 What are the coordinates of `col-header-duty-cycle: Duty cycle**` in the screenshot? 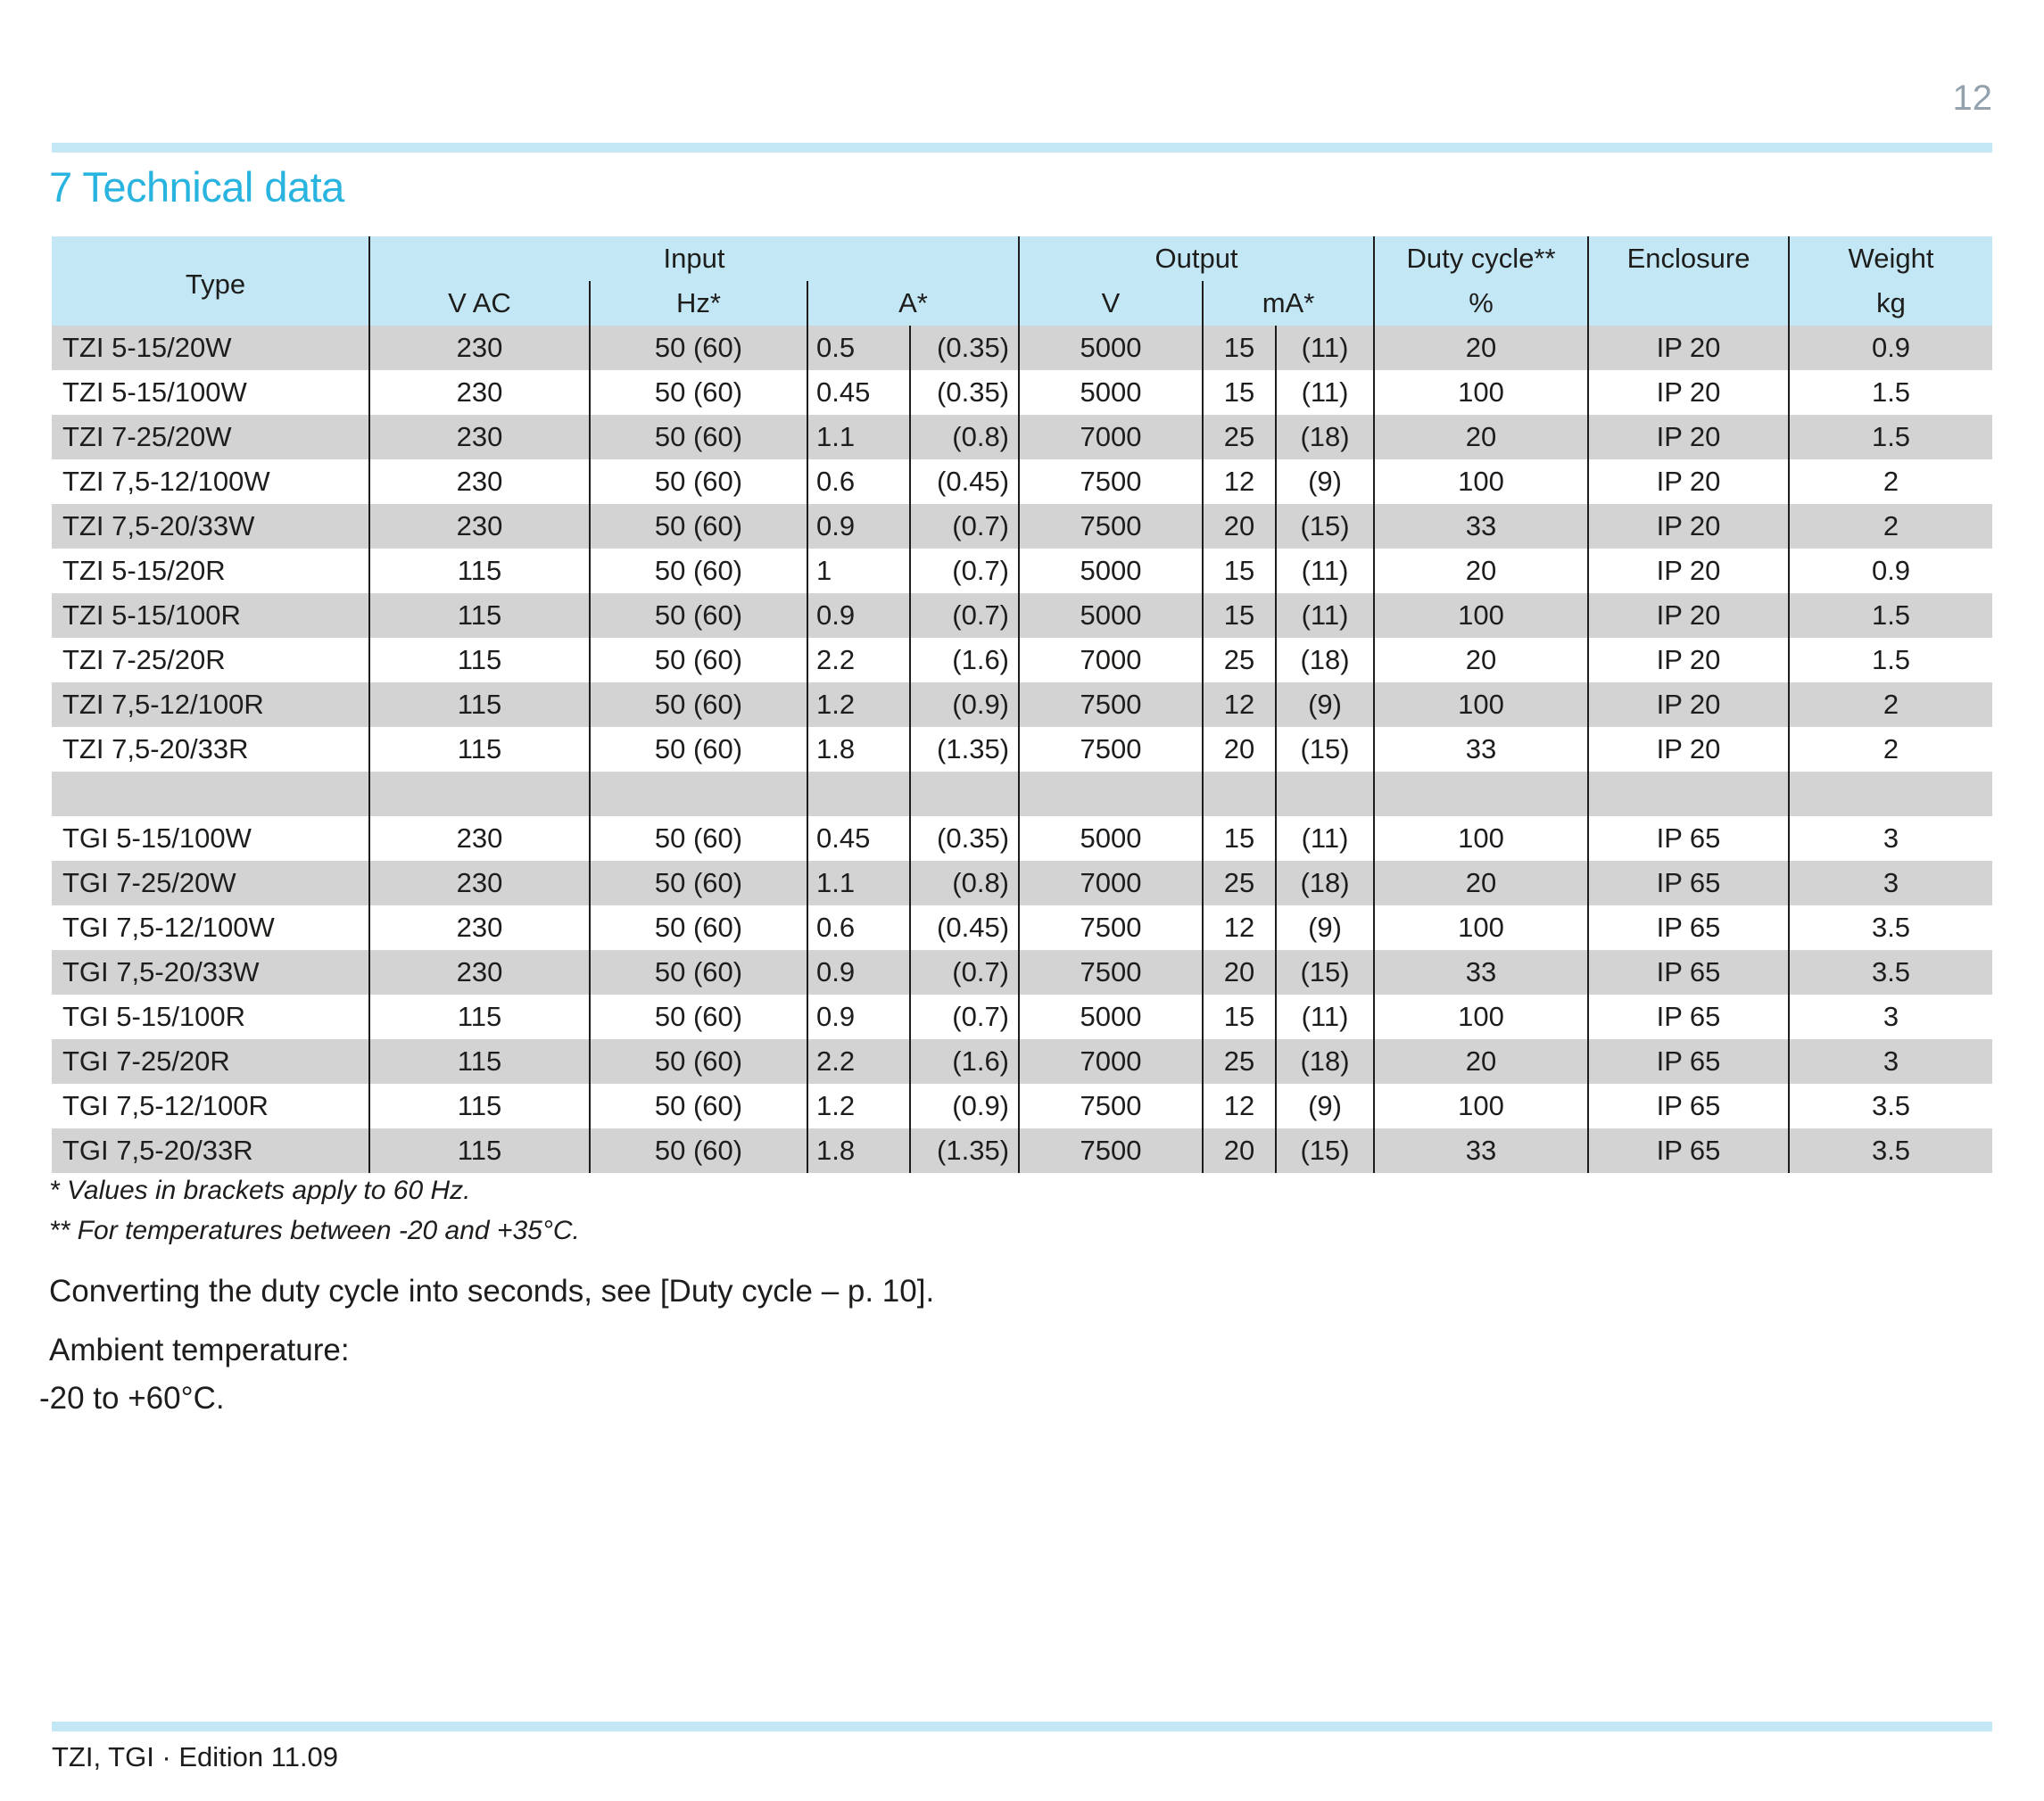 It's located at (1481, 258).